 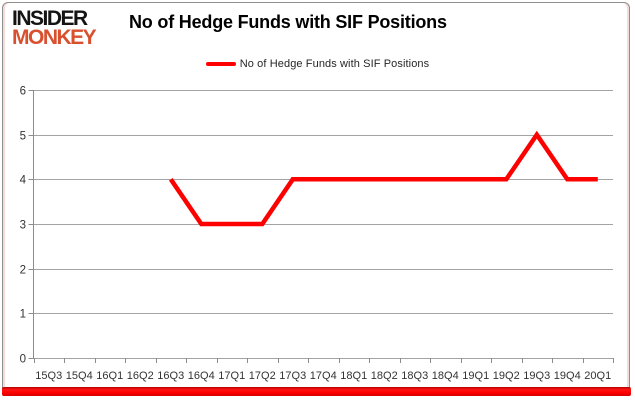 I want to click on svg-text: 2, so click(x=23, y=271).